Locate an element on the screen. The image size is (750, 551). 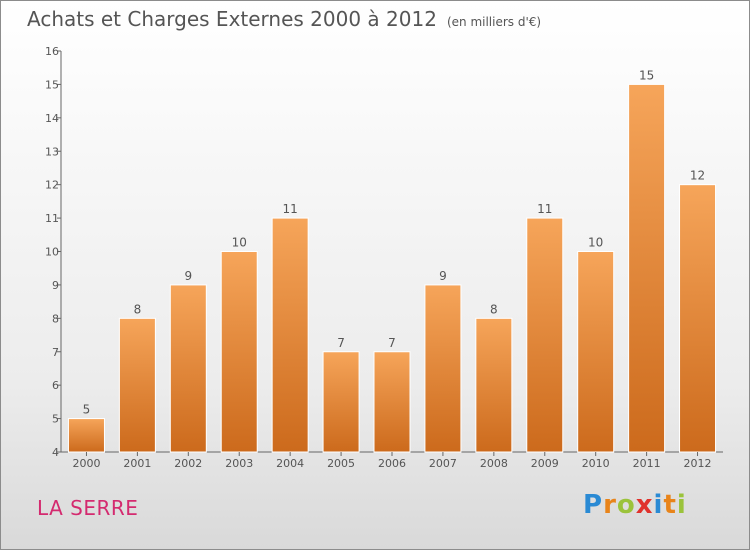
bar-2004 is located at coordinates (290, 335).